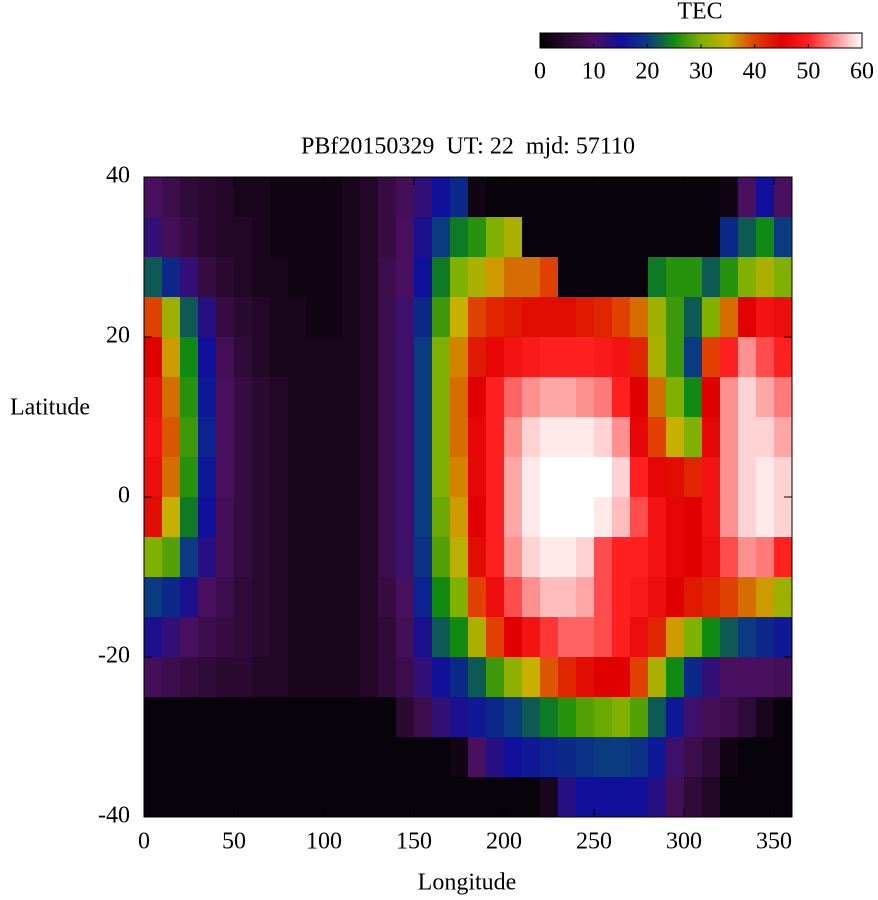 This screenshot has width=878, height=900. What do you see at coordinates (594, 72) in the screenshot?
I see `colorbar-tick-label: 10` at bounding box center [594, 72].